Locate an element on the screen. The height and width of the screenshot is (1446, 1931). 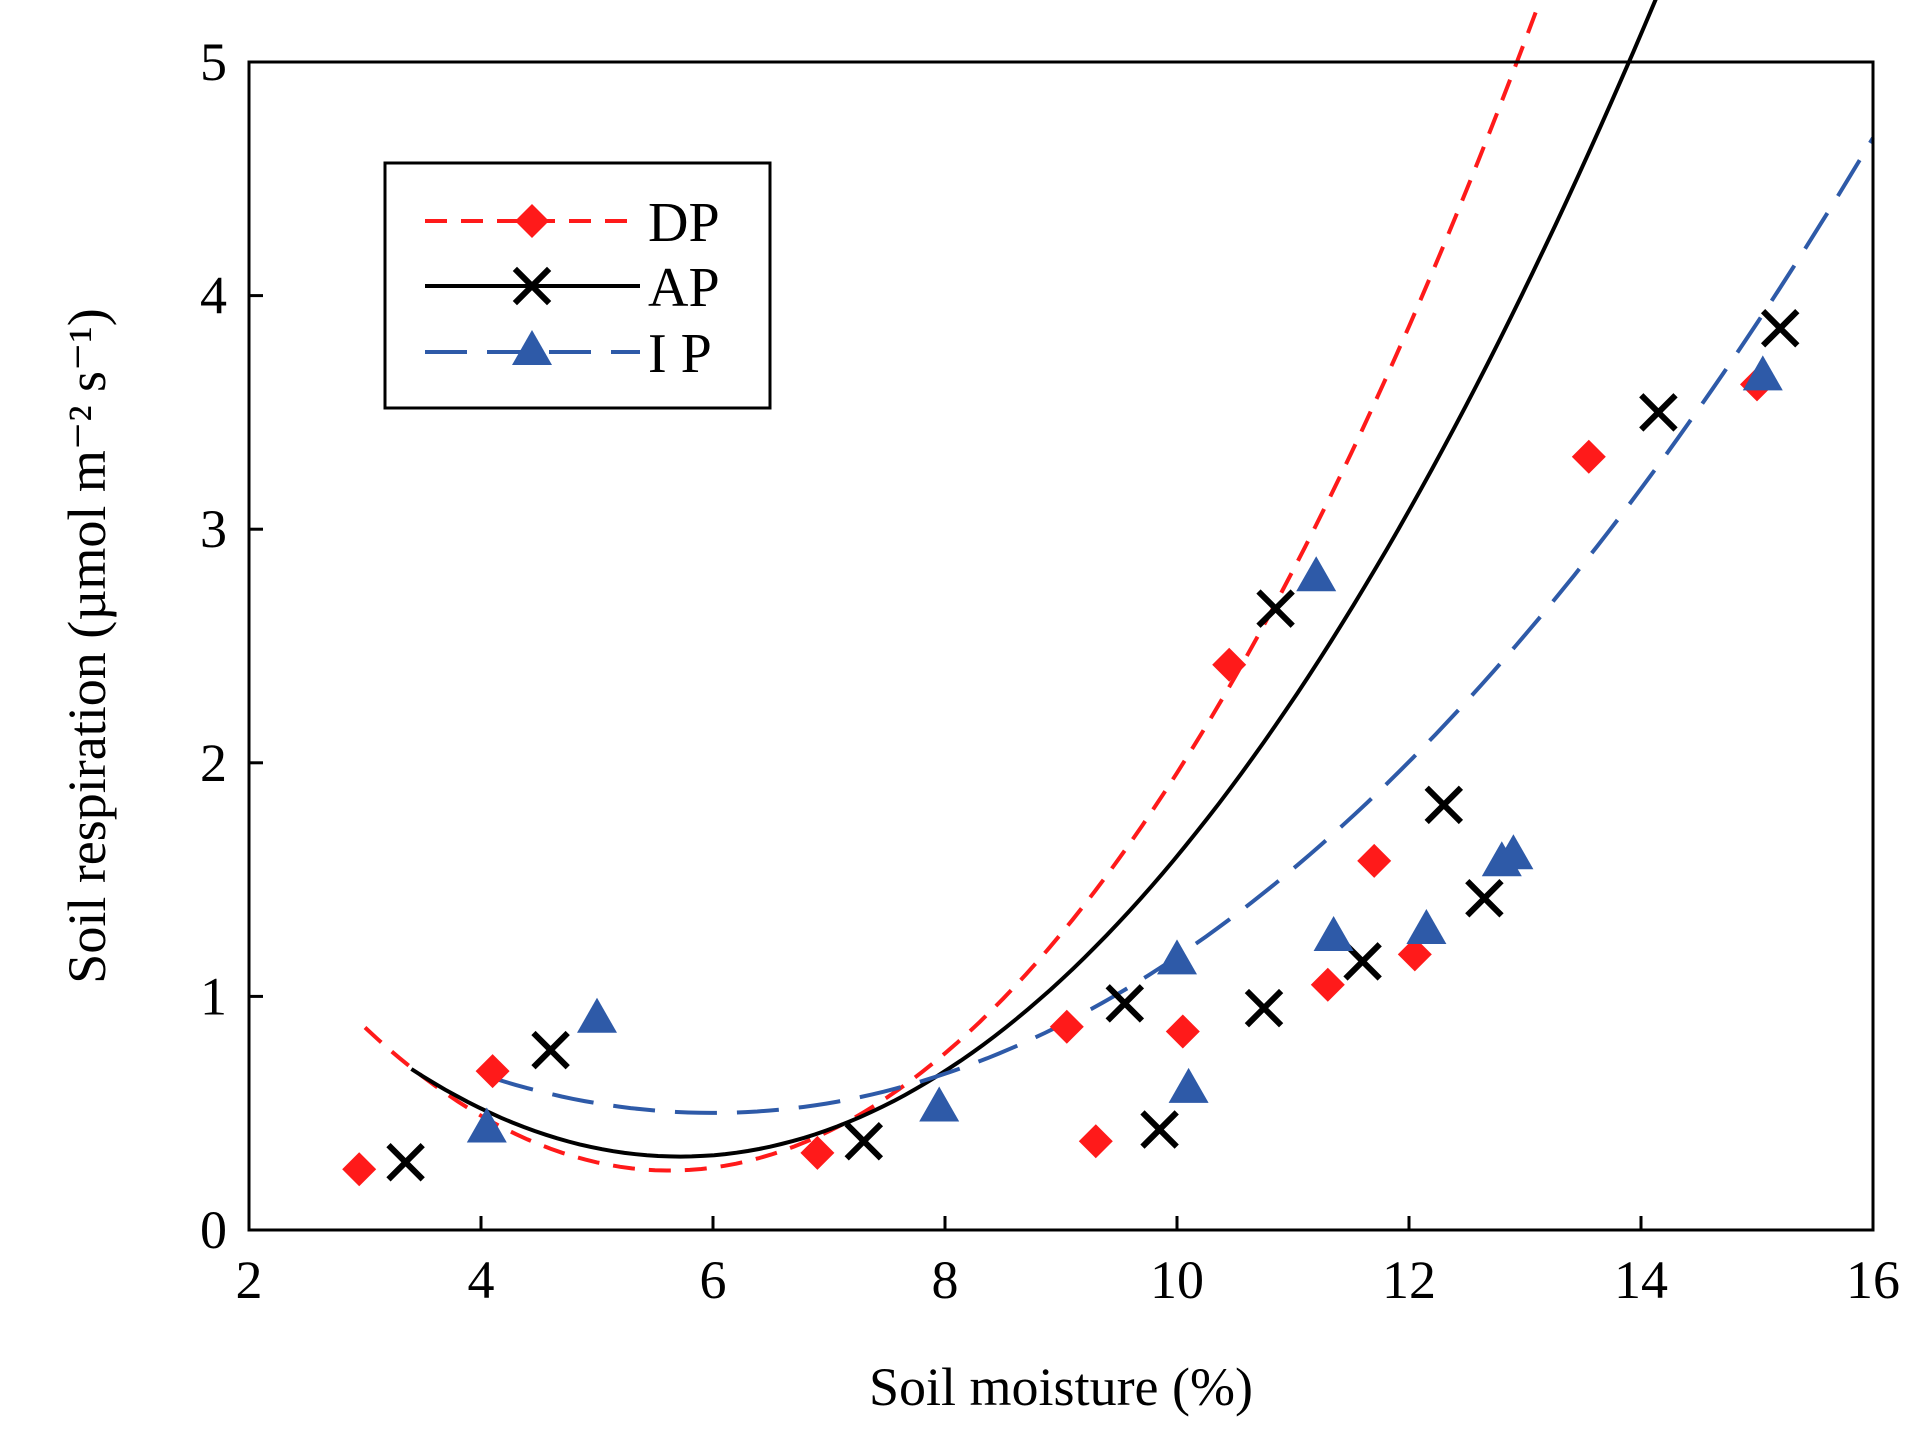
y-tick-label: 5 is located at coordinates (213, 62).